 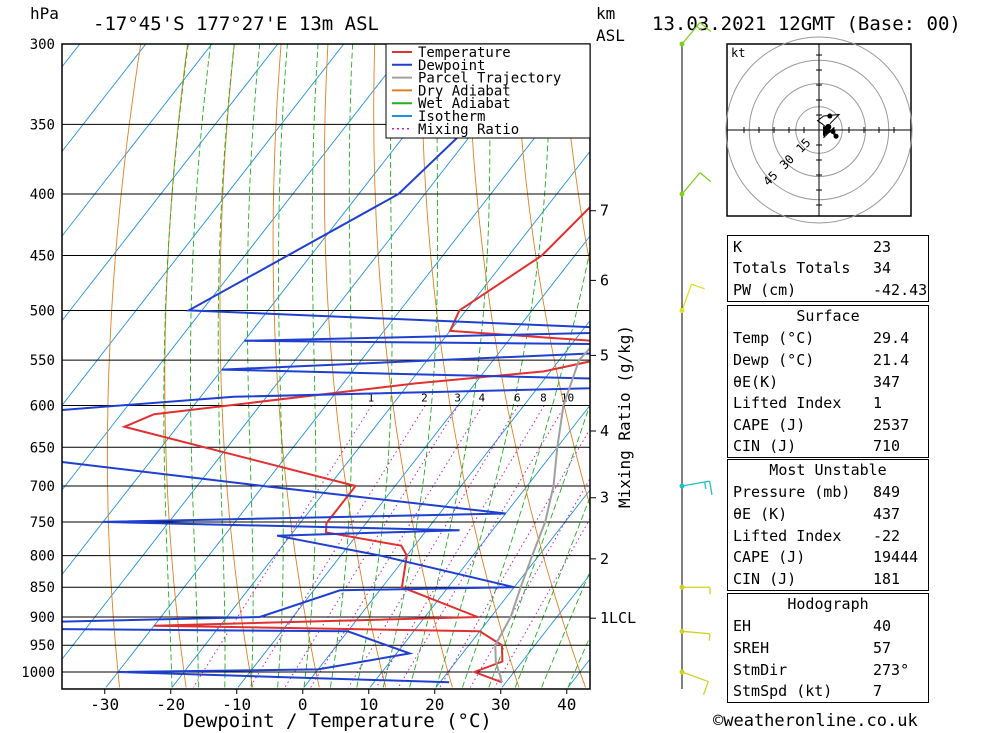 I want to click on hodograph-title: Hodograph, so click(x=828, y=604).